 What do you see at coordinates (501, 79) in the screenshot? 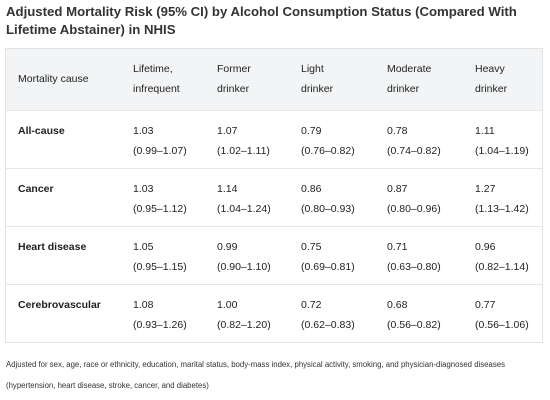
I see `column-header-heavy-drinker: Heavy drinker` at bounding box center [501, 79].